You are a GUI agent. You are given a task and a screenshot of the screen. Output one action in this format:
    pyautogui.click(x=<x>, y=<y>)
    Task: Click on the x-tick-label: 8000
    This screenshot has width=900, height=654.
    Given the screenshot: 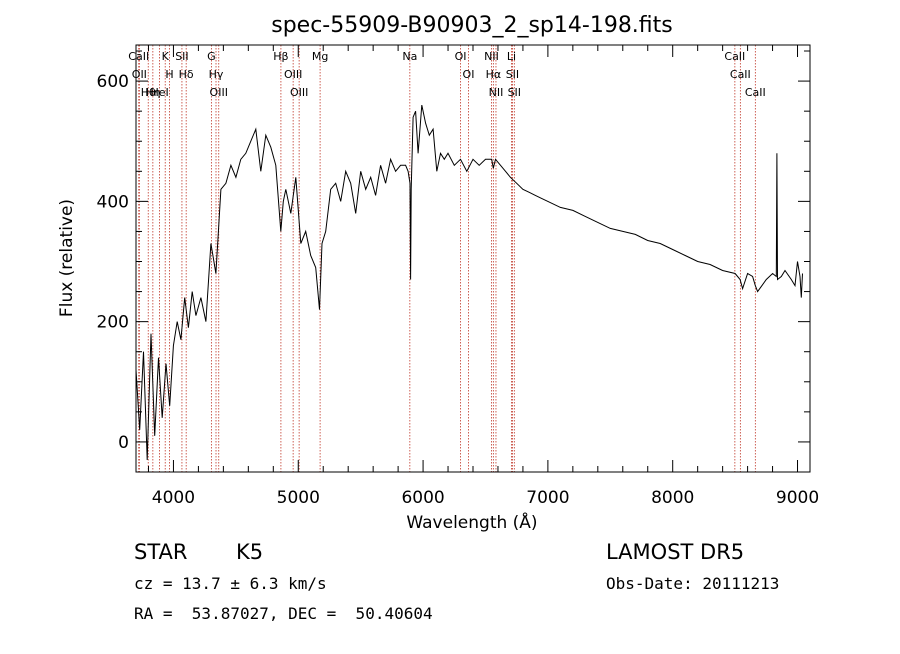 What is the action you would take?
    pyautogui.click(x=672, y=498)
    